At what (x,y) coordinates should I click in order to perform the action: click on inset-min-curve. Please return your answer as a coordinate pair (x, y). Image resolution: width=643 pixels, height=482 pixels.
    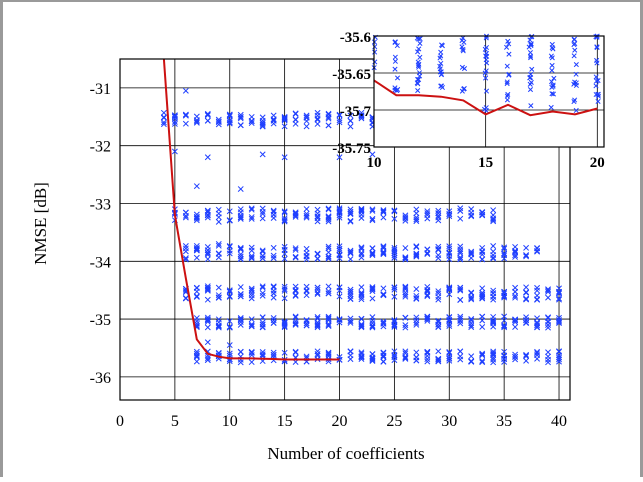
    Looking at the image, I should click on (485, 98).